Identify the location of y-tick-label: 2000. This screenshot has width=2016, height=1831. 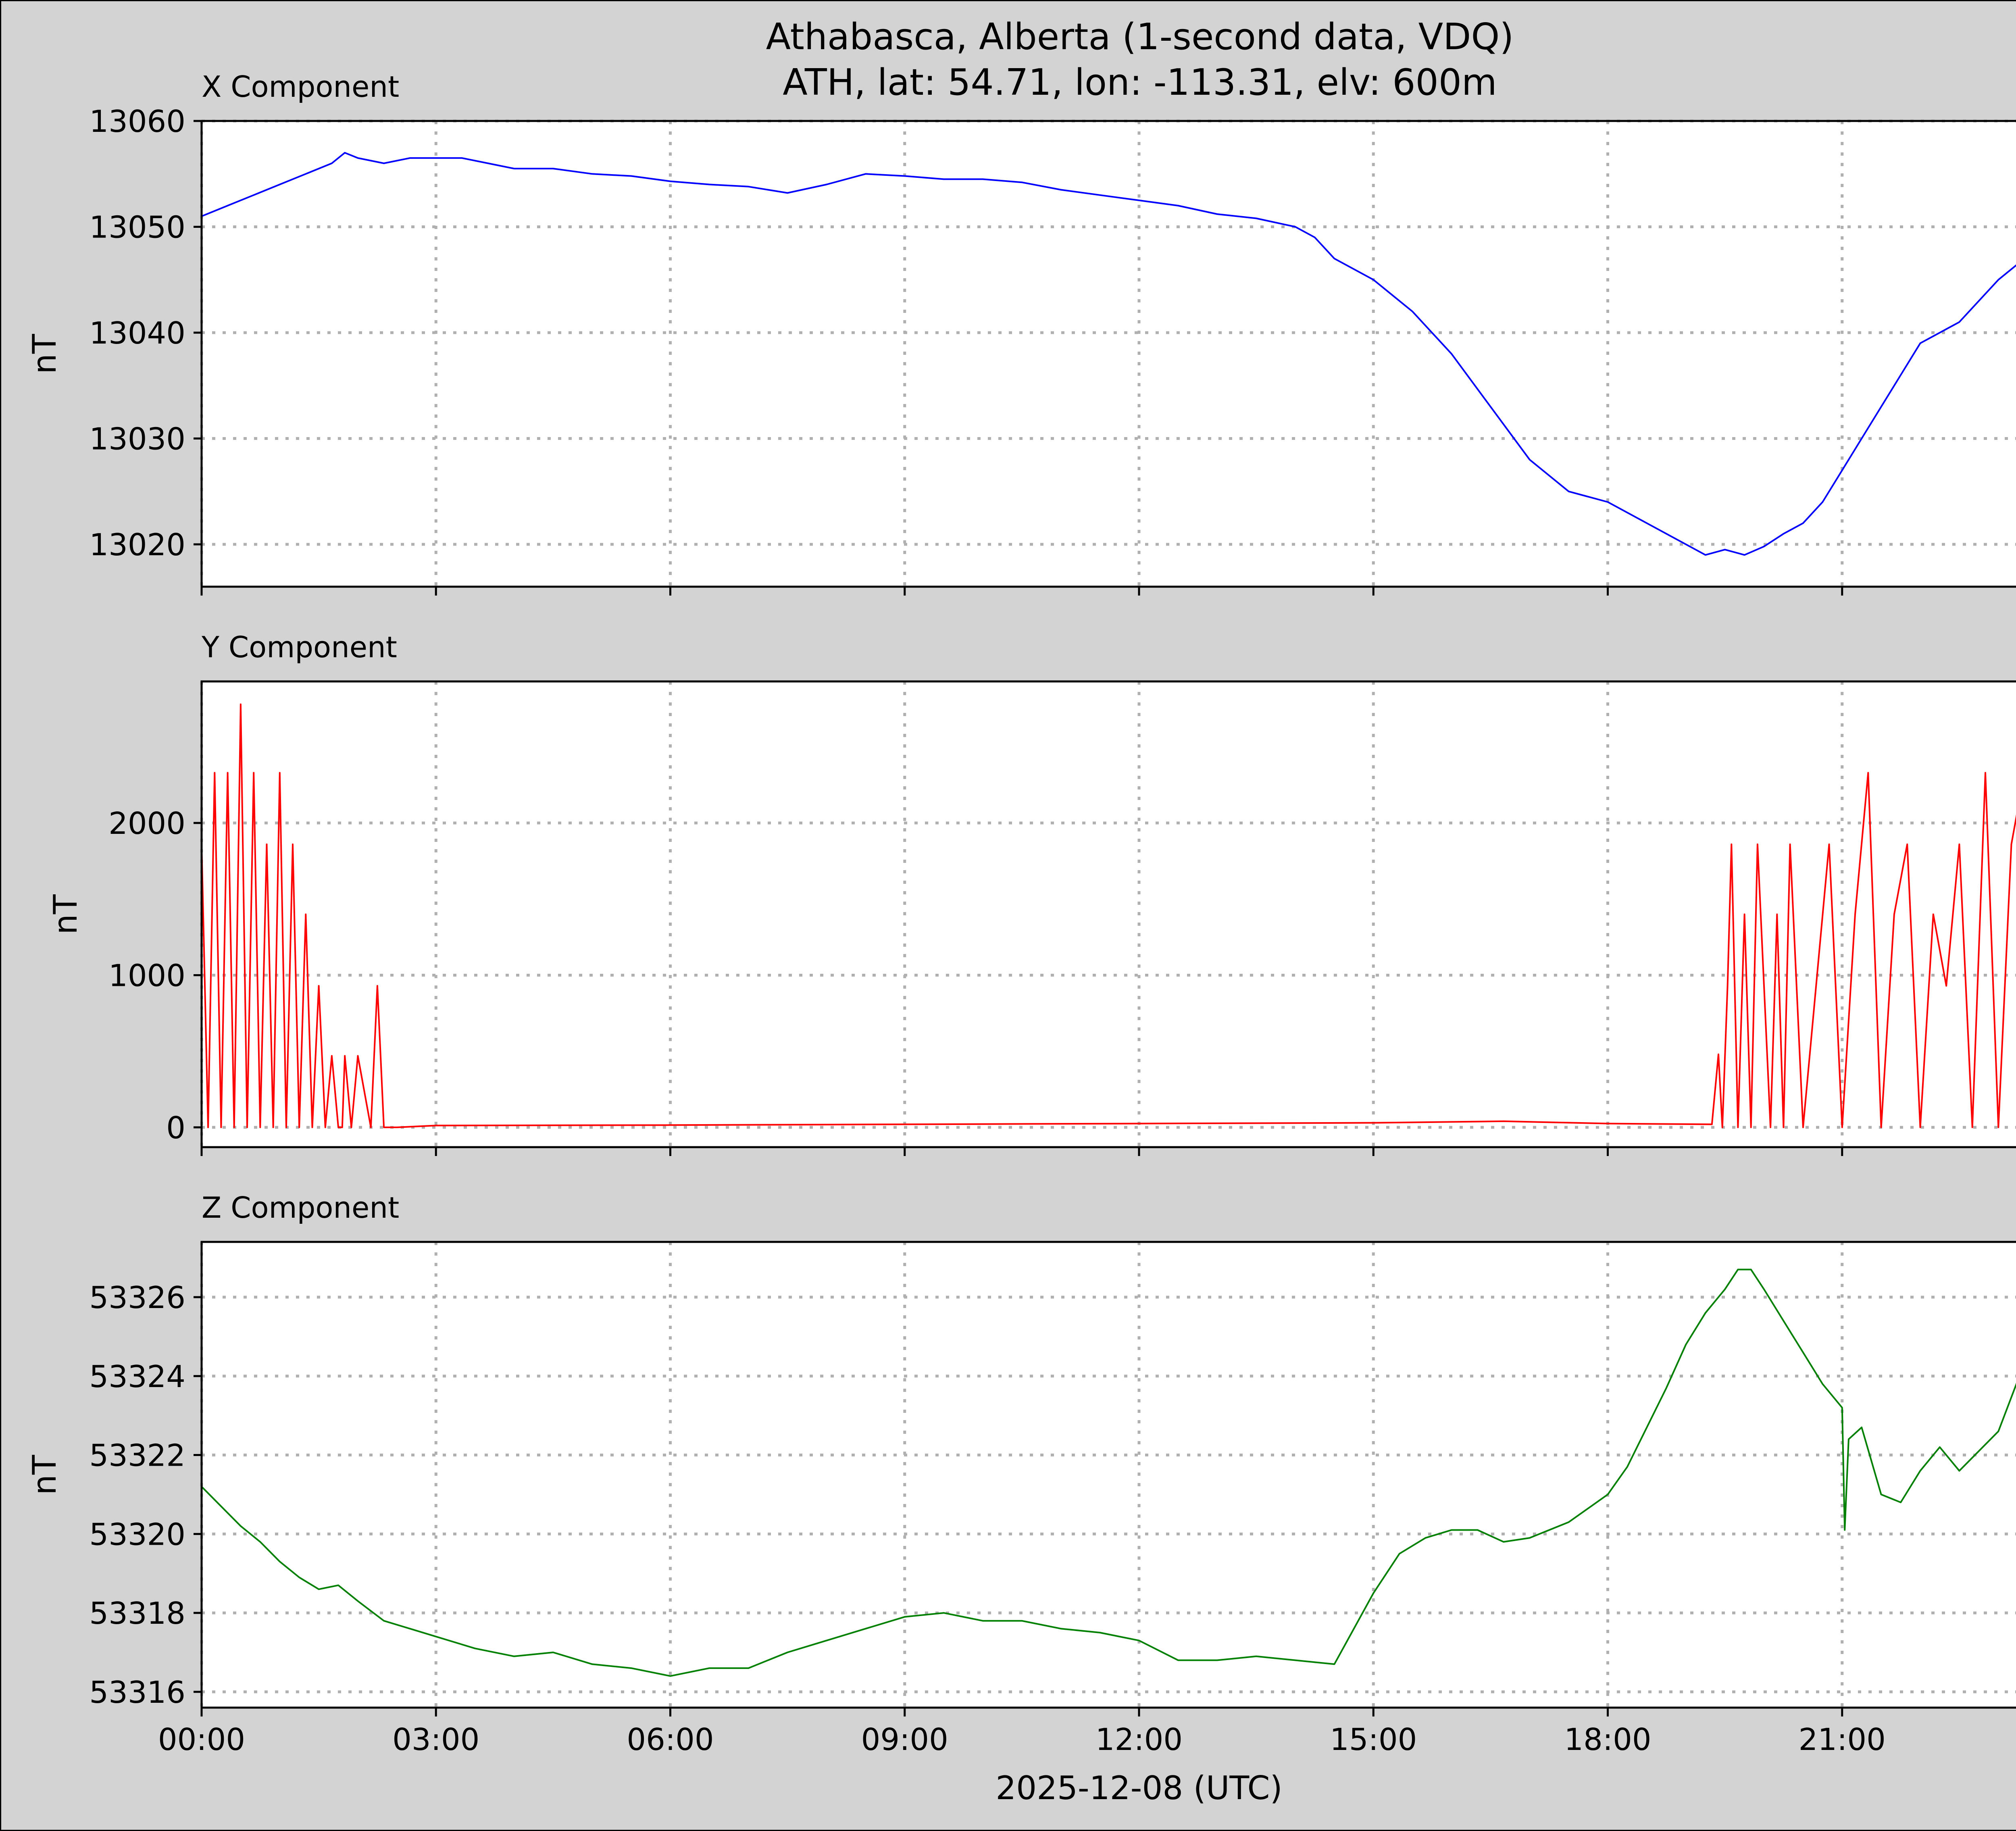
(146, 823).